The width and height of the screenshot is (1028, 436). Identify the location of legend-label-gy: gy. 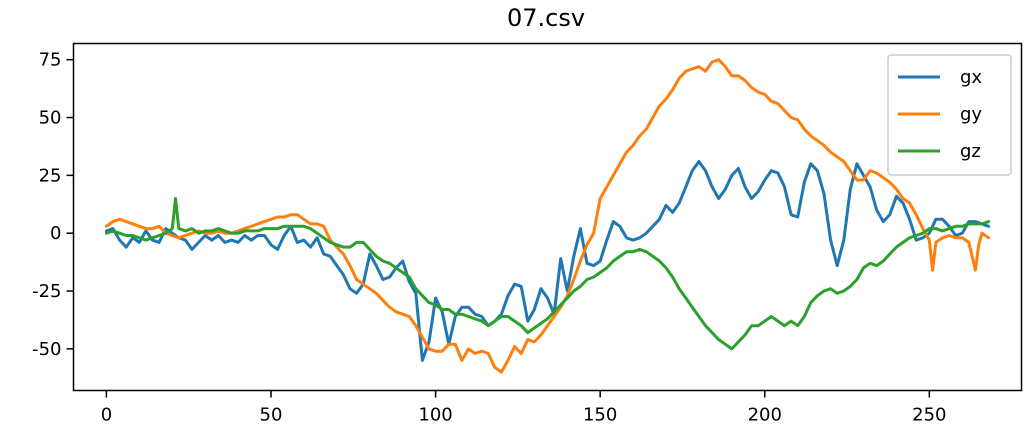
(971, 114).